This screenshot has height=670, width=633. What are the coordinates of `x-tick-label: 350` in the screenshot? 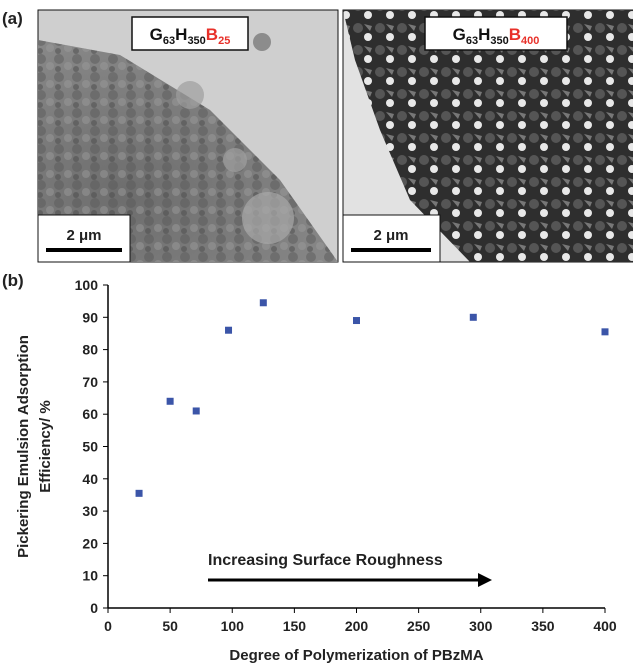 It's located at (543, 626).